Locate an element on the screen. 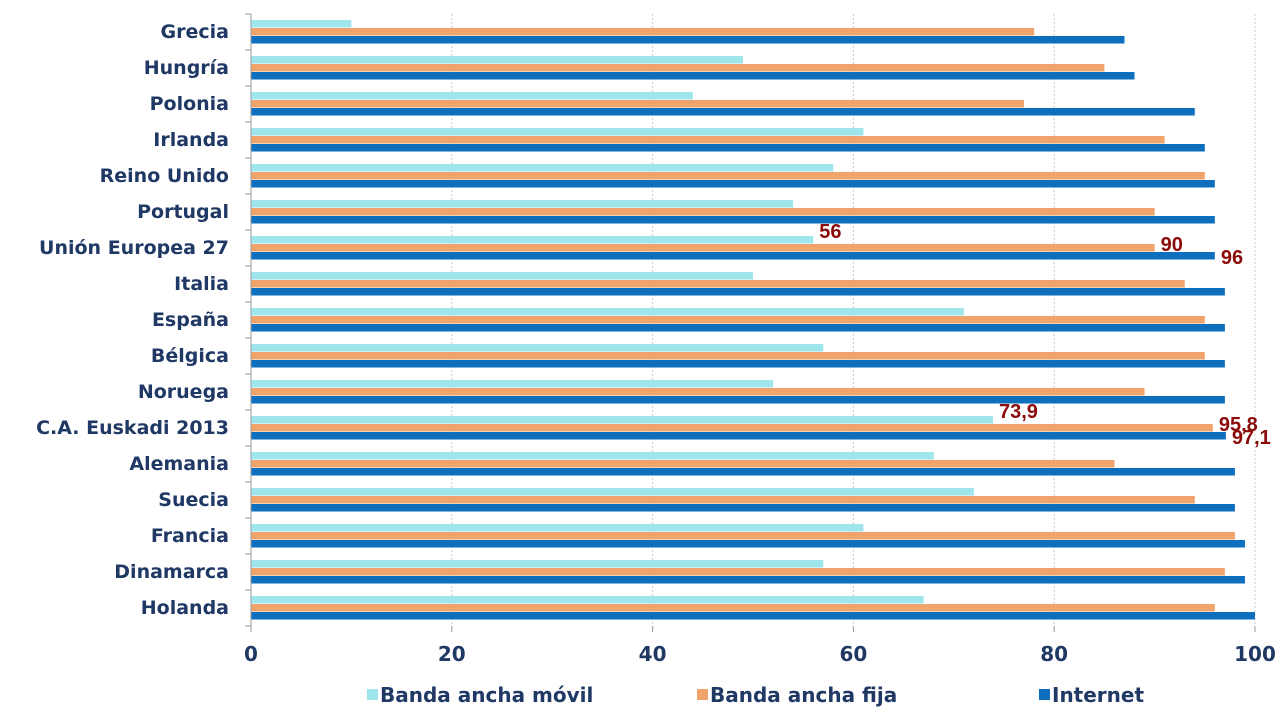 The height and width of the screenshot is (715, 1280). category-label: Bélgica is located at coordinates (190, 356).